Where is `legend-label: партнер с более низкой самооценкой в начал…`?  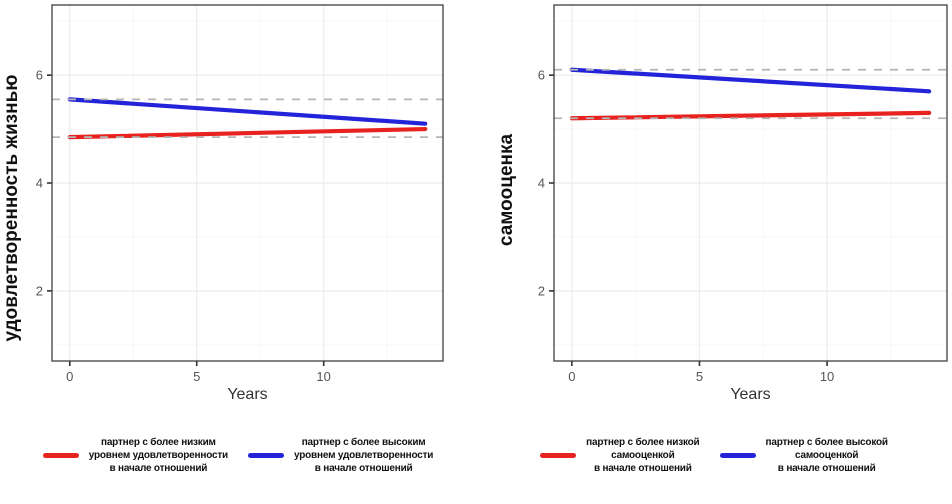 legend-label: партнер с более низкой самооценкой в начал… is located at coordinates (643, 455).